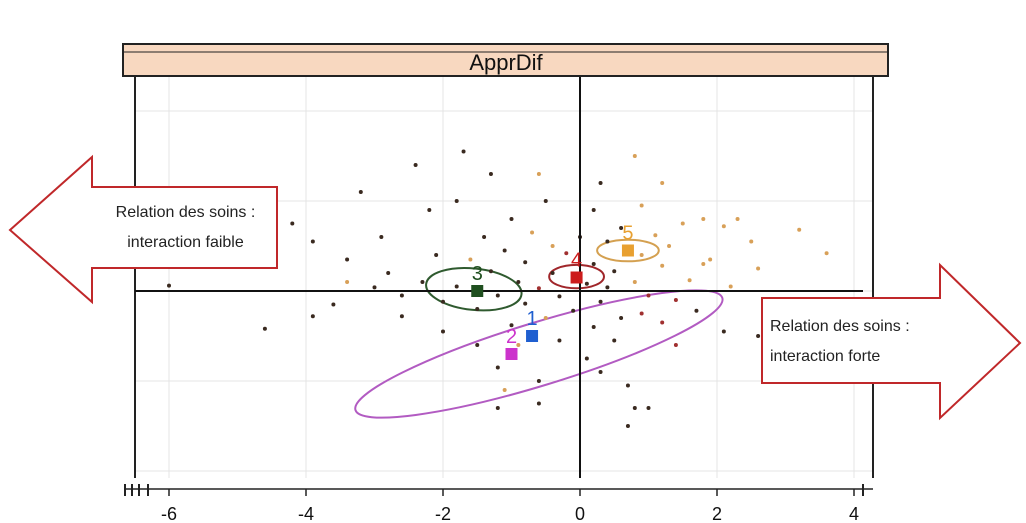 This screenshot has width=1026, height=523. What do you see at coordinates (840, 326) in the screenshot?
I see `right-arrow-line1: Relation des soins :` at bounding box center [840, 326].